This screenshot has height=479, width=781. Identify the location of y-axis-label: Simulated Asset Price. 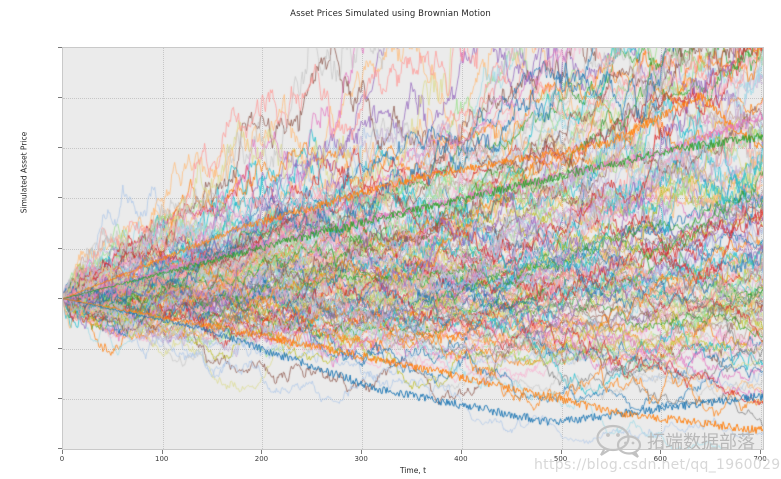
(24, 172).